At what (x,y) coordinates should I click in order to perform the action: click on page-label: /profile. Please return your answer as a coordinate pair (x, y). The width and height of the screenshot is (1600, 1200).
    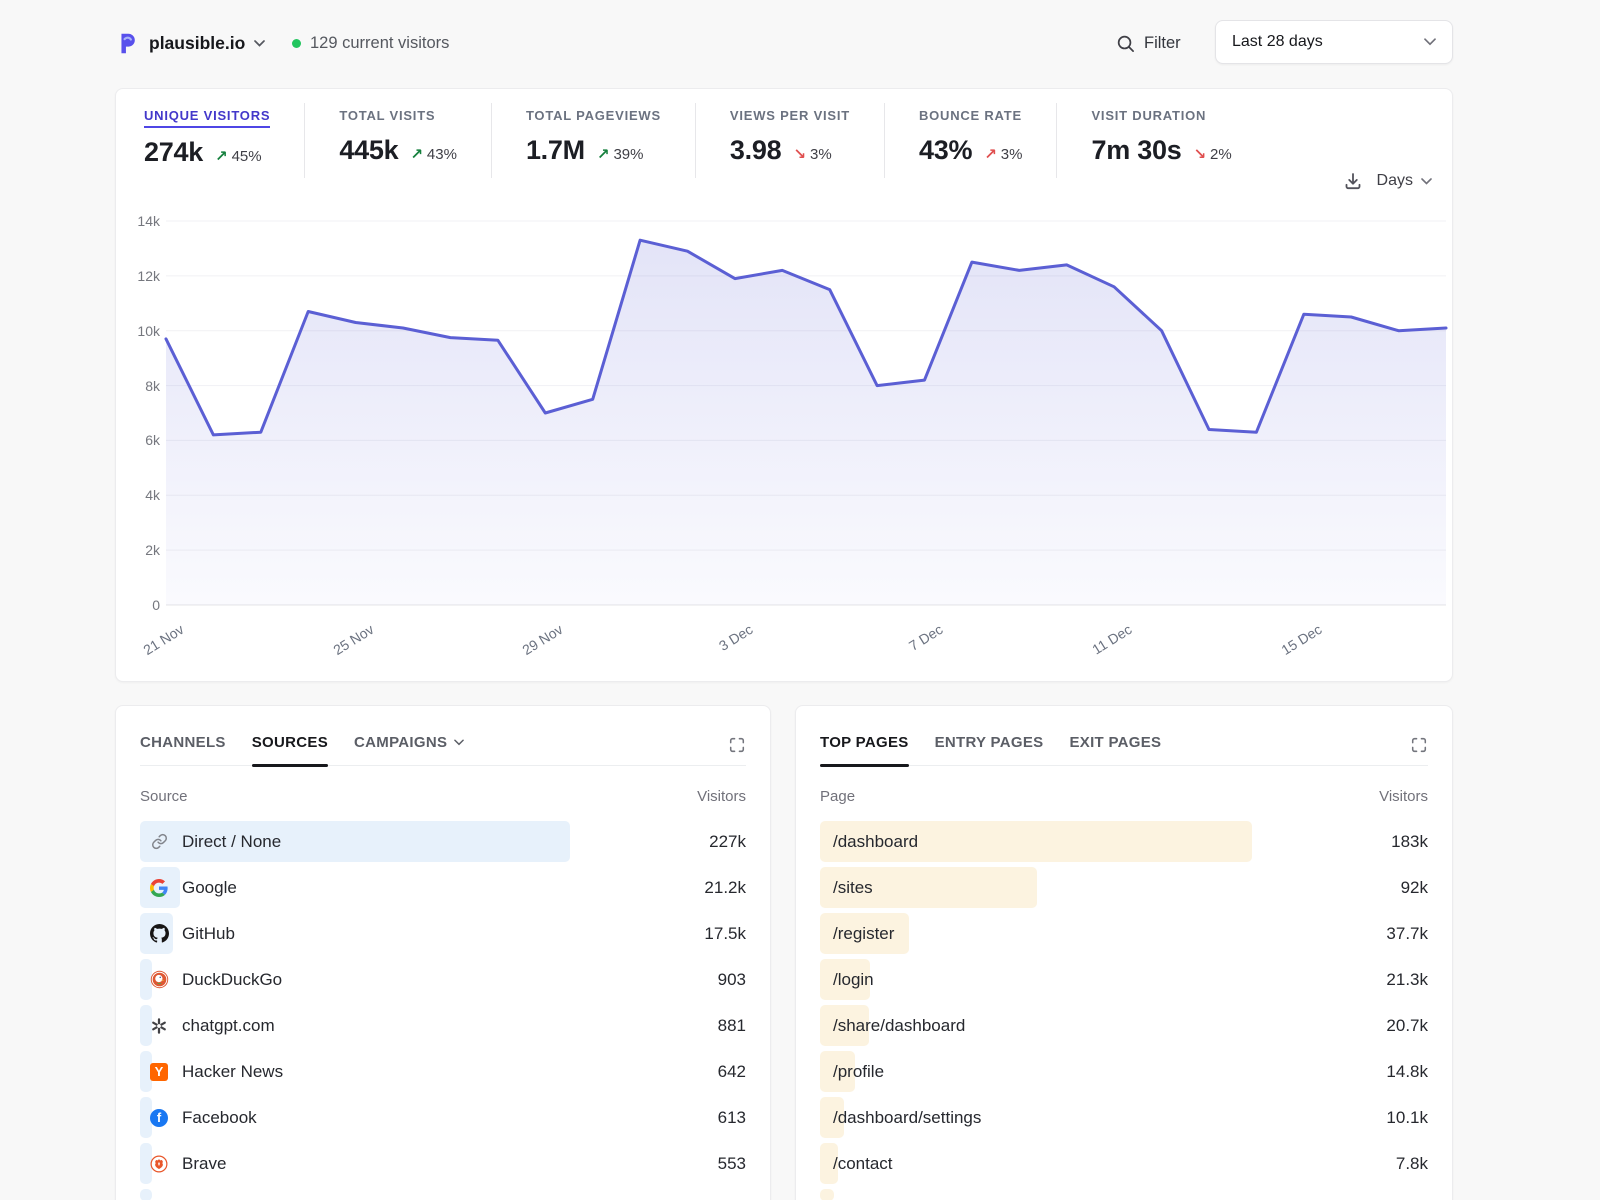
    Looking at the image, I should click on (859, 1071).